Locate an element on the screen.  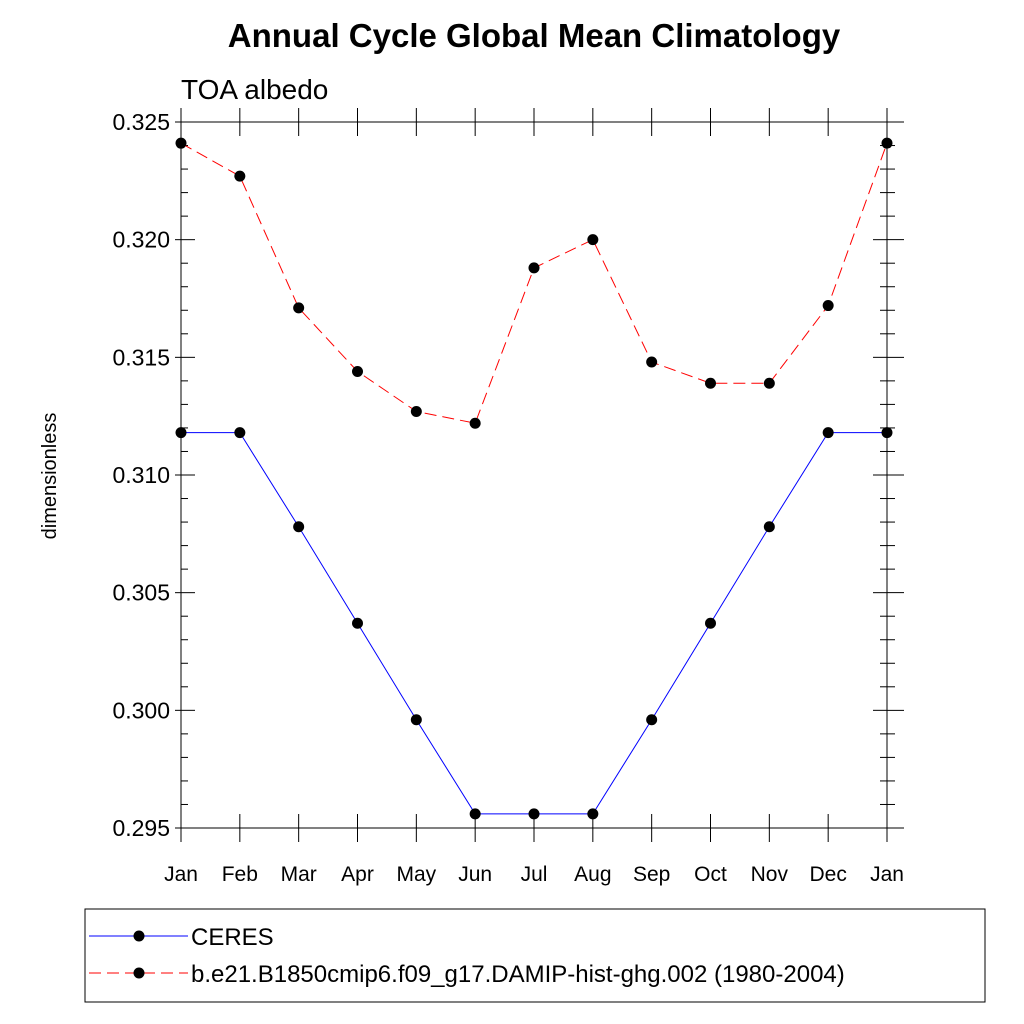
x-tick-label: Mar is located at coordinates (299, 874).